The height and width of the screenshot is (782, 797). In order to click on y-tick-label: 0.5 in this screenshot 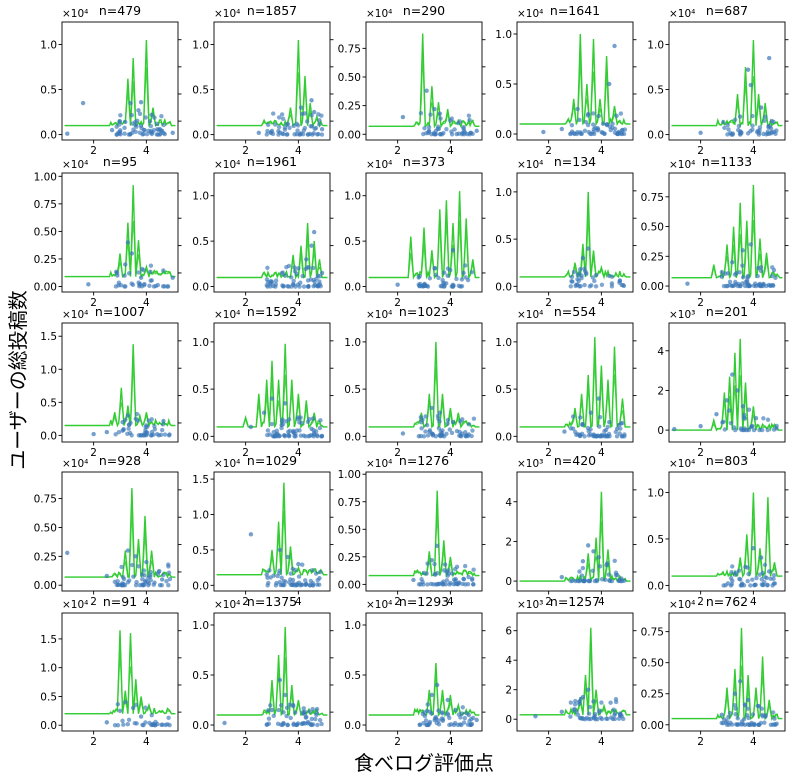, I will do `click(352, 390)`.